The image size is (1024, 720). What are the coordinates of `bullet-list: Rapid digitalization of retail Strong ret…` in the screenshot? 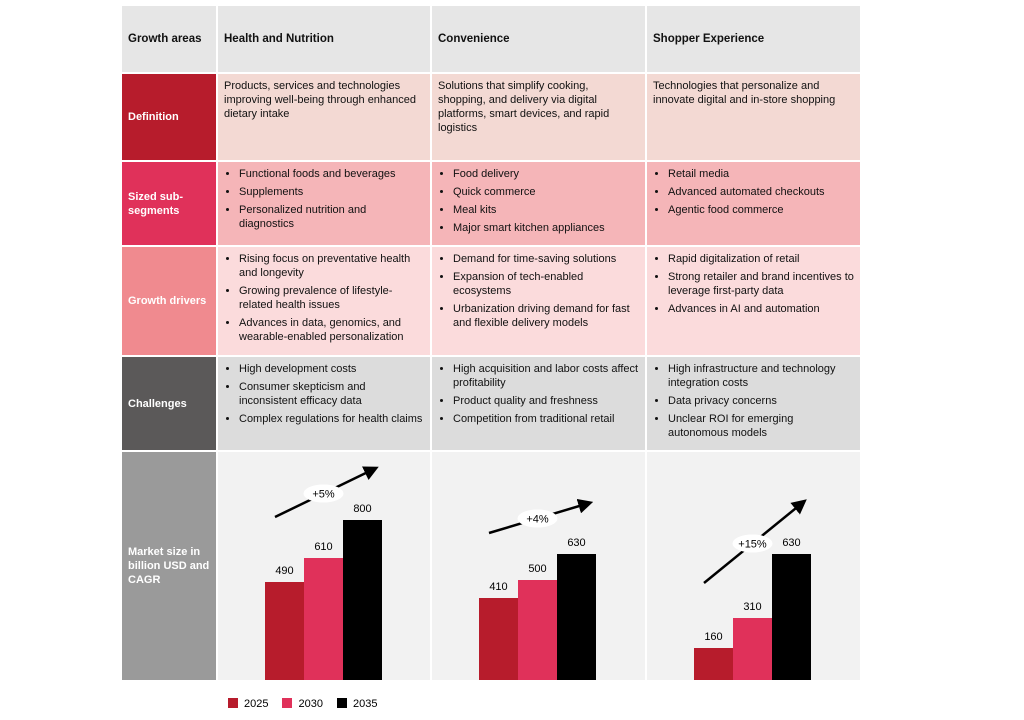 It's located at (753, 284).